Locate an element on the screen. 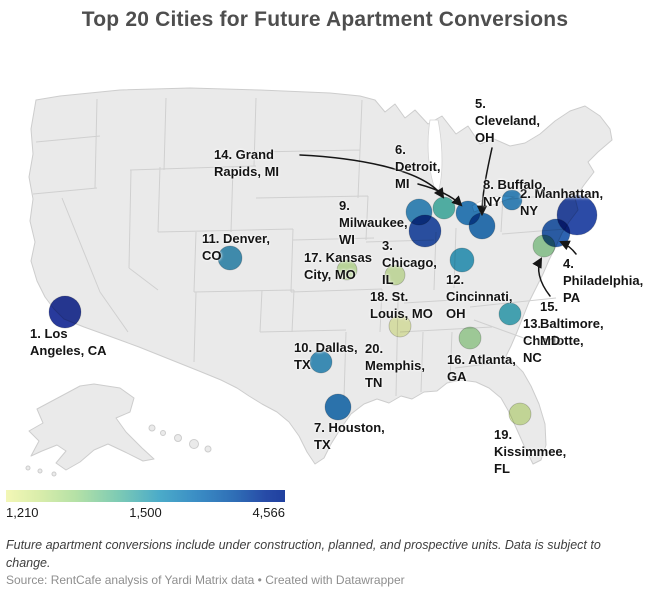 This screenshot has width=650, height=595. city-circle-atlanta-ga is located at coordinates (470, 338).